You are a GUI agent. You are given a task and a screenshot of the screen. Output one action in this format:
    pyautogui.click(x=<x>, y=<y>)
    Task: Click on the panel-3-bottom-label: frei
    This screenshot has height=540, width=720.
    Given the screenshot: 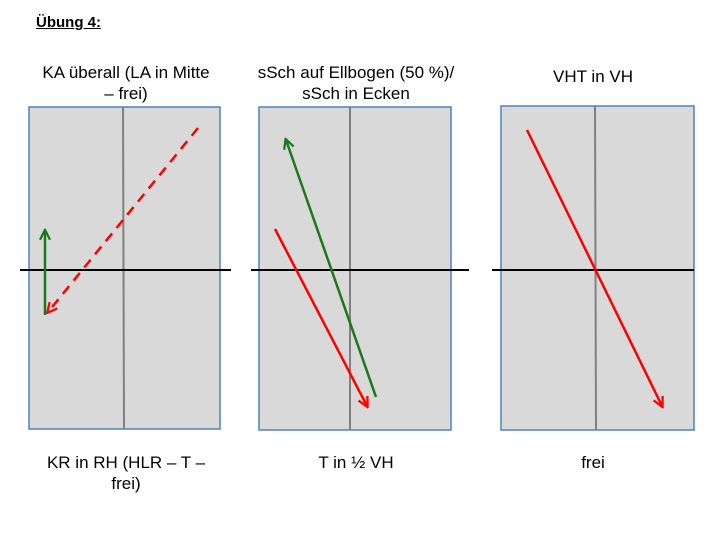 What is the action you would take?
    pyautogui.click(x=593, y=462)
    